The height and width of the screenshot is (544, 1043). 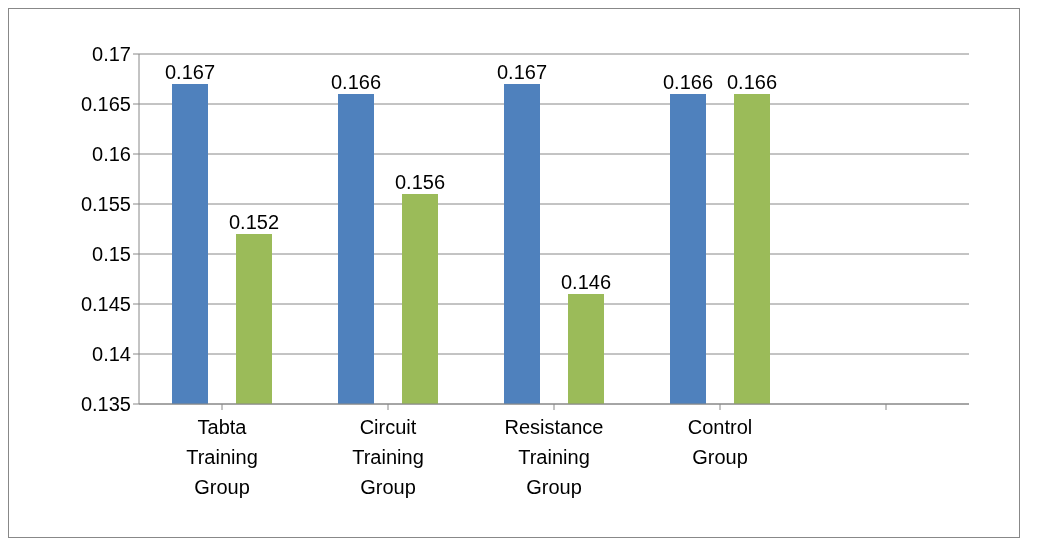 I want to click on y-tick-label: 0.16, so click(x=111, y=154).